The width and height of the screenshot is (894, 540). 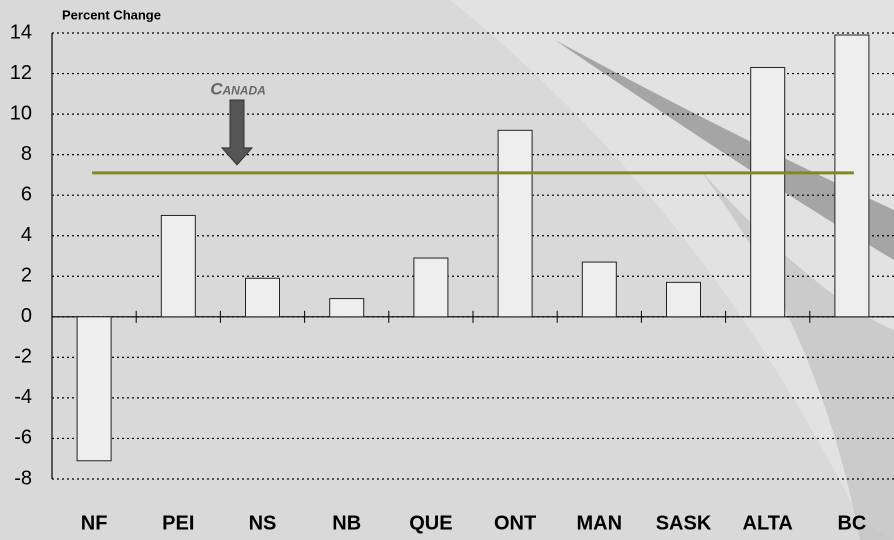 I want to click on y-axis-label: Percent Change, so click(x=111, y=14).